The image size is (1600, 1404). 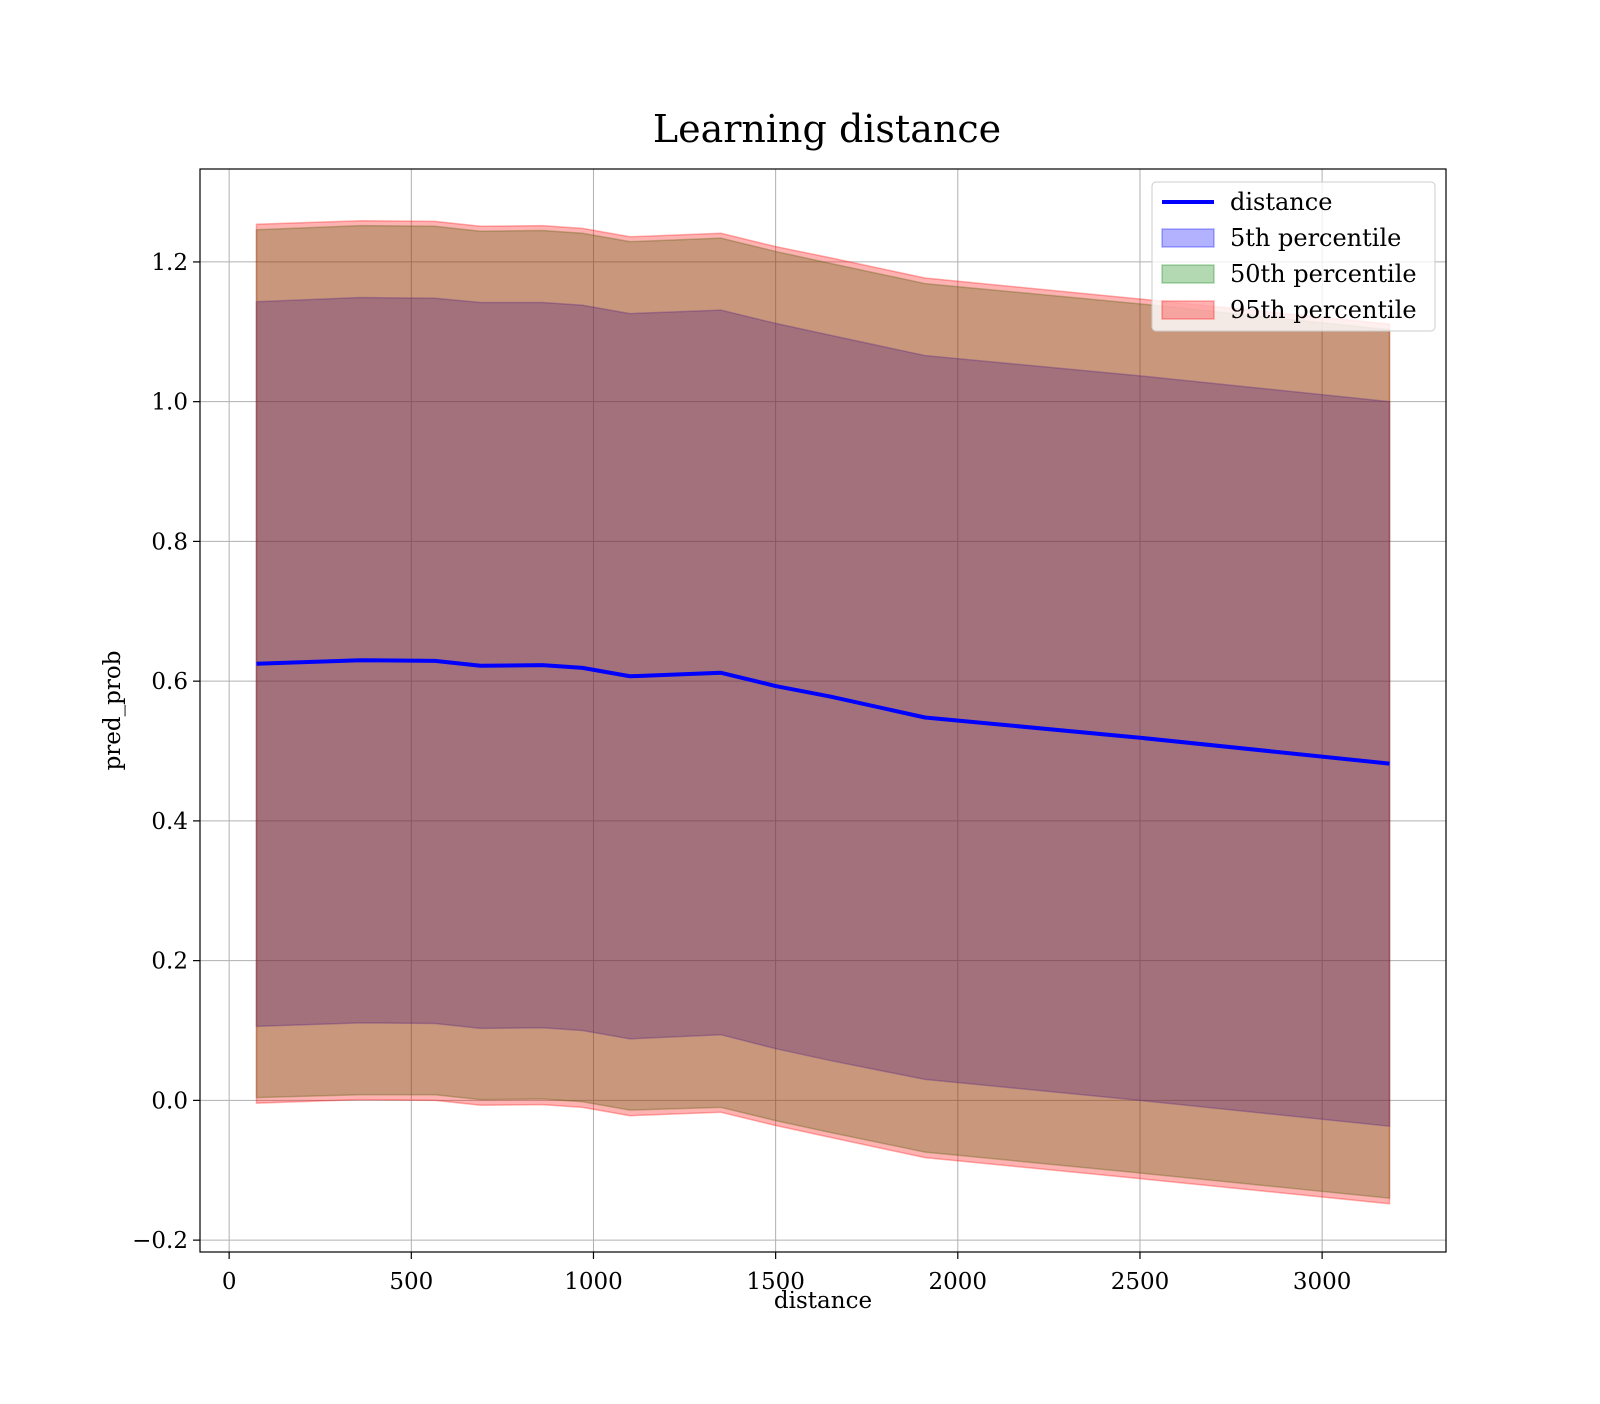 I want to click on y-tick-label: 0.0, so click(x=169, y=1101).